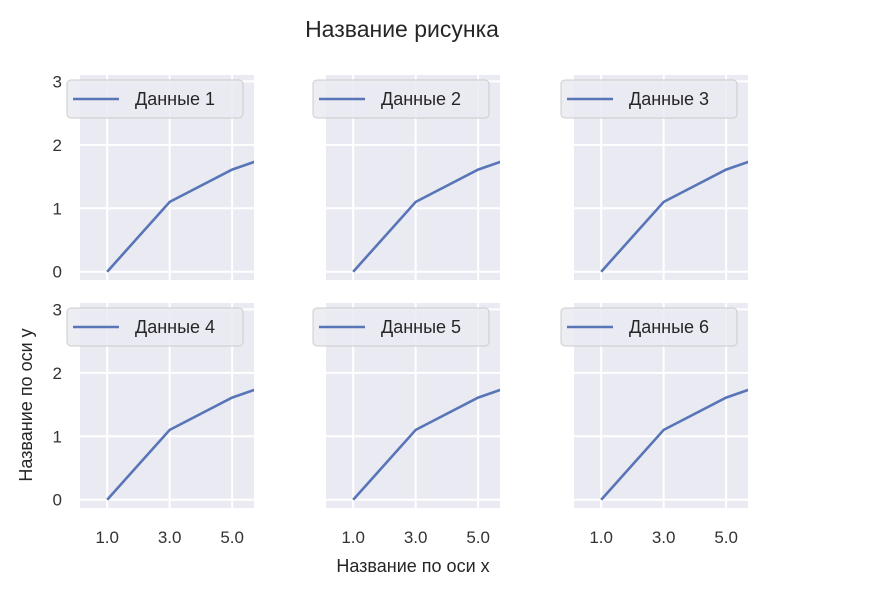 The height and width of the screenshot is (596, 888). I want to click on x-axis-label: Название по оси x, so click(412, 566).